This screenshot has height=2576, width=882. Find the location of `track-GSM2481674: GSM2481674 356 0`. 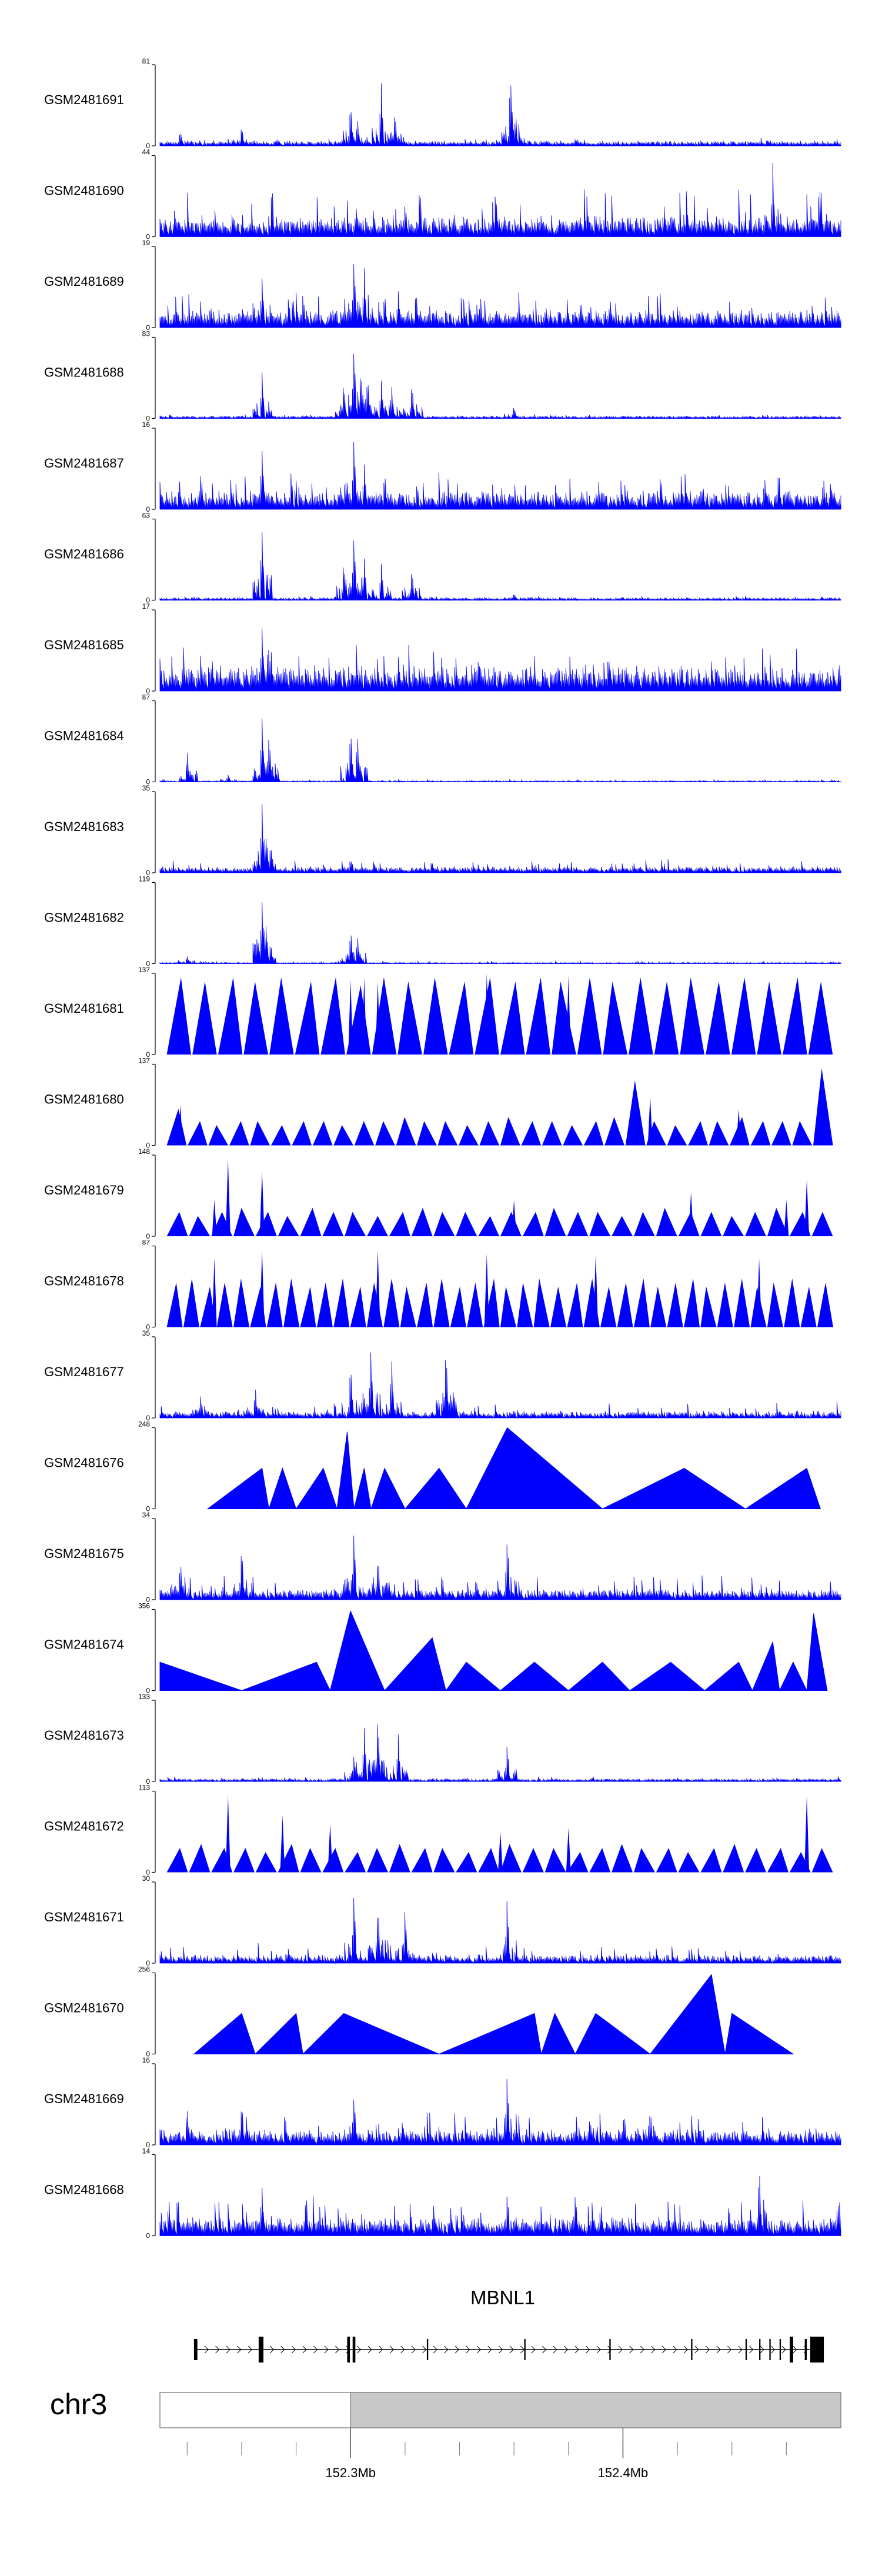

track-GSM2481674: GSM2481674 356 0 is located at coordinates (436, 1648).